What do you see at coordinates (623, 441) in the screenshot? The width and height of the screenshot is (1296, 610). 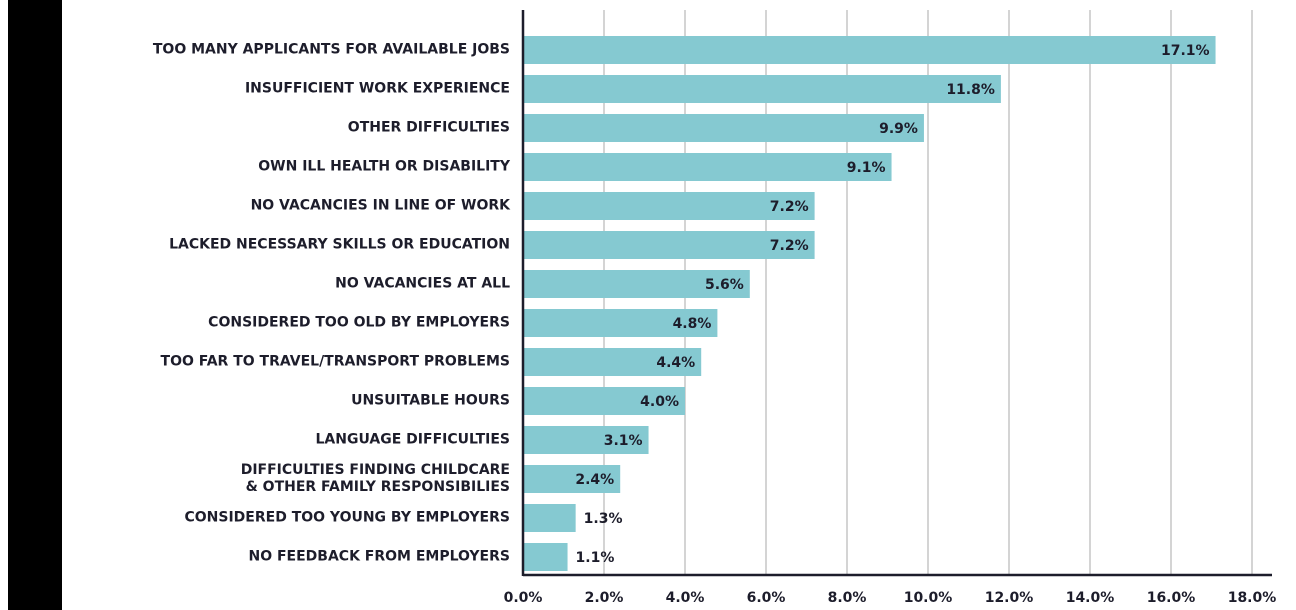 I see `value-label: 3.1%` at bounding box center [623, 441].